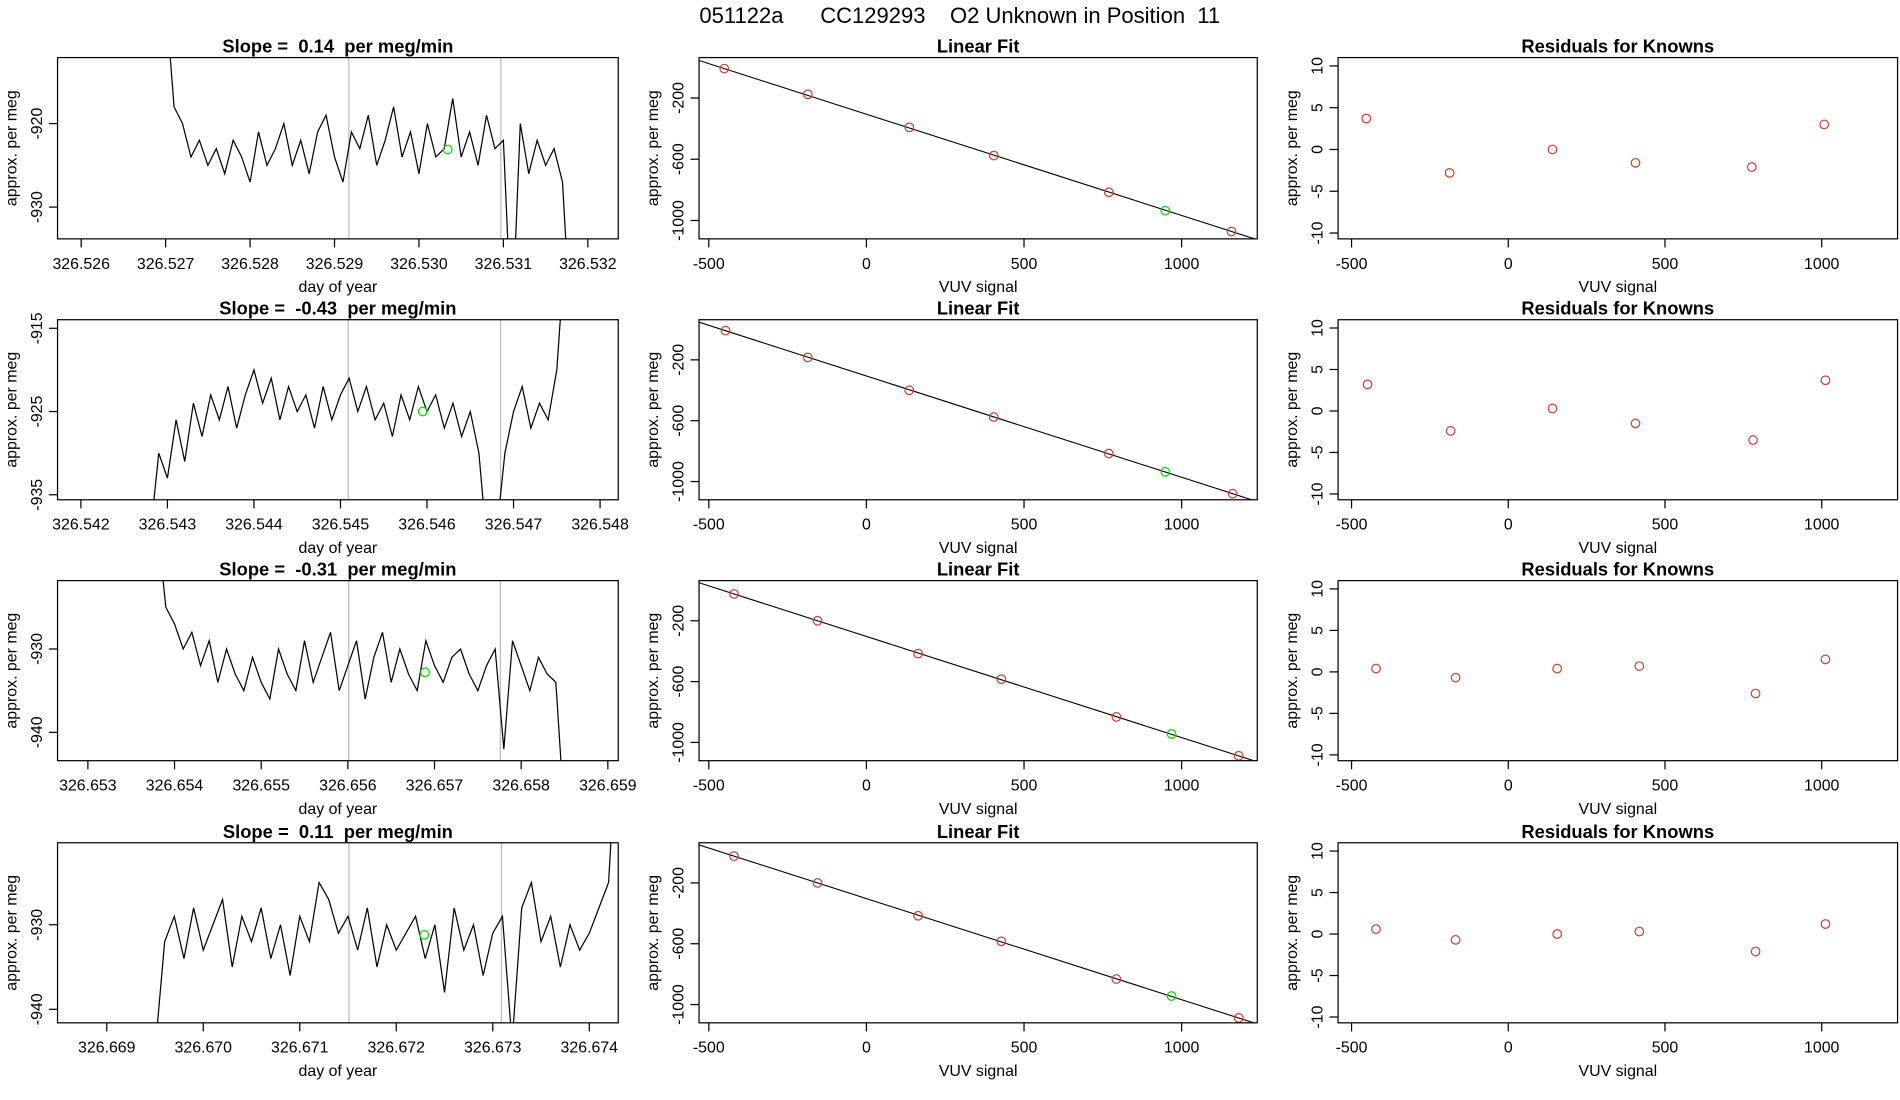 The width and height of the screenshot is (1900, 1100). I want to click on x-tick-label: 326.546, so click(427, 525).